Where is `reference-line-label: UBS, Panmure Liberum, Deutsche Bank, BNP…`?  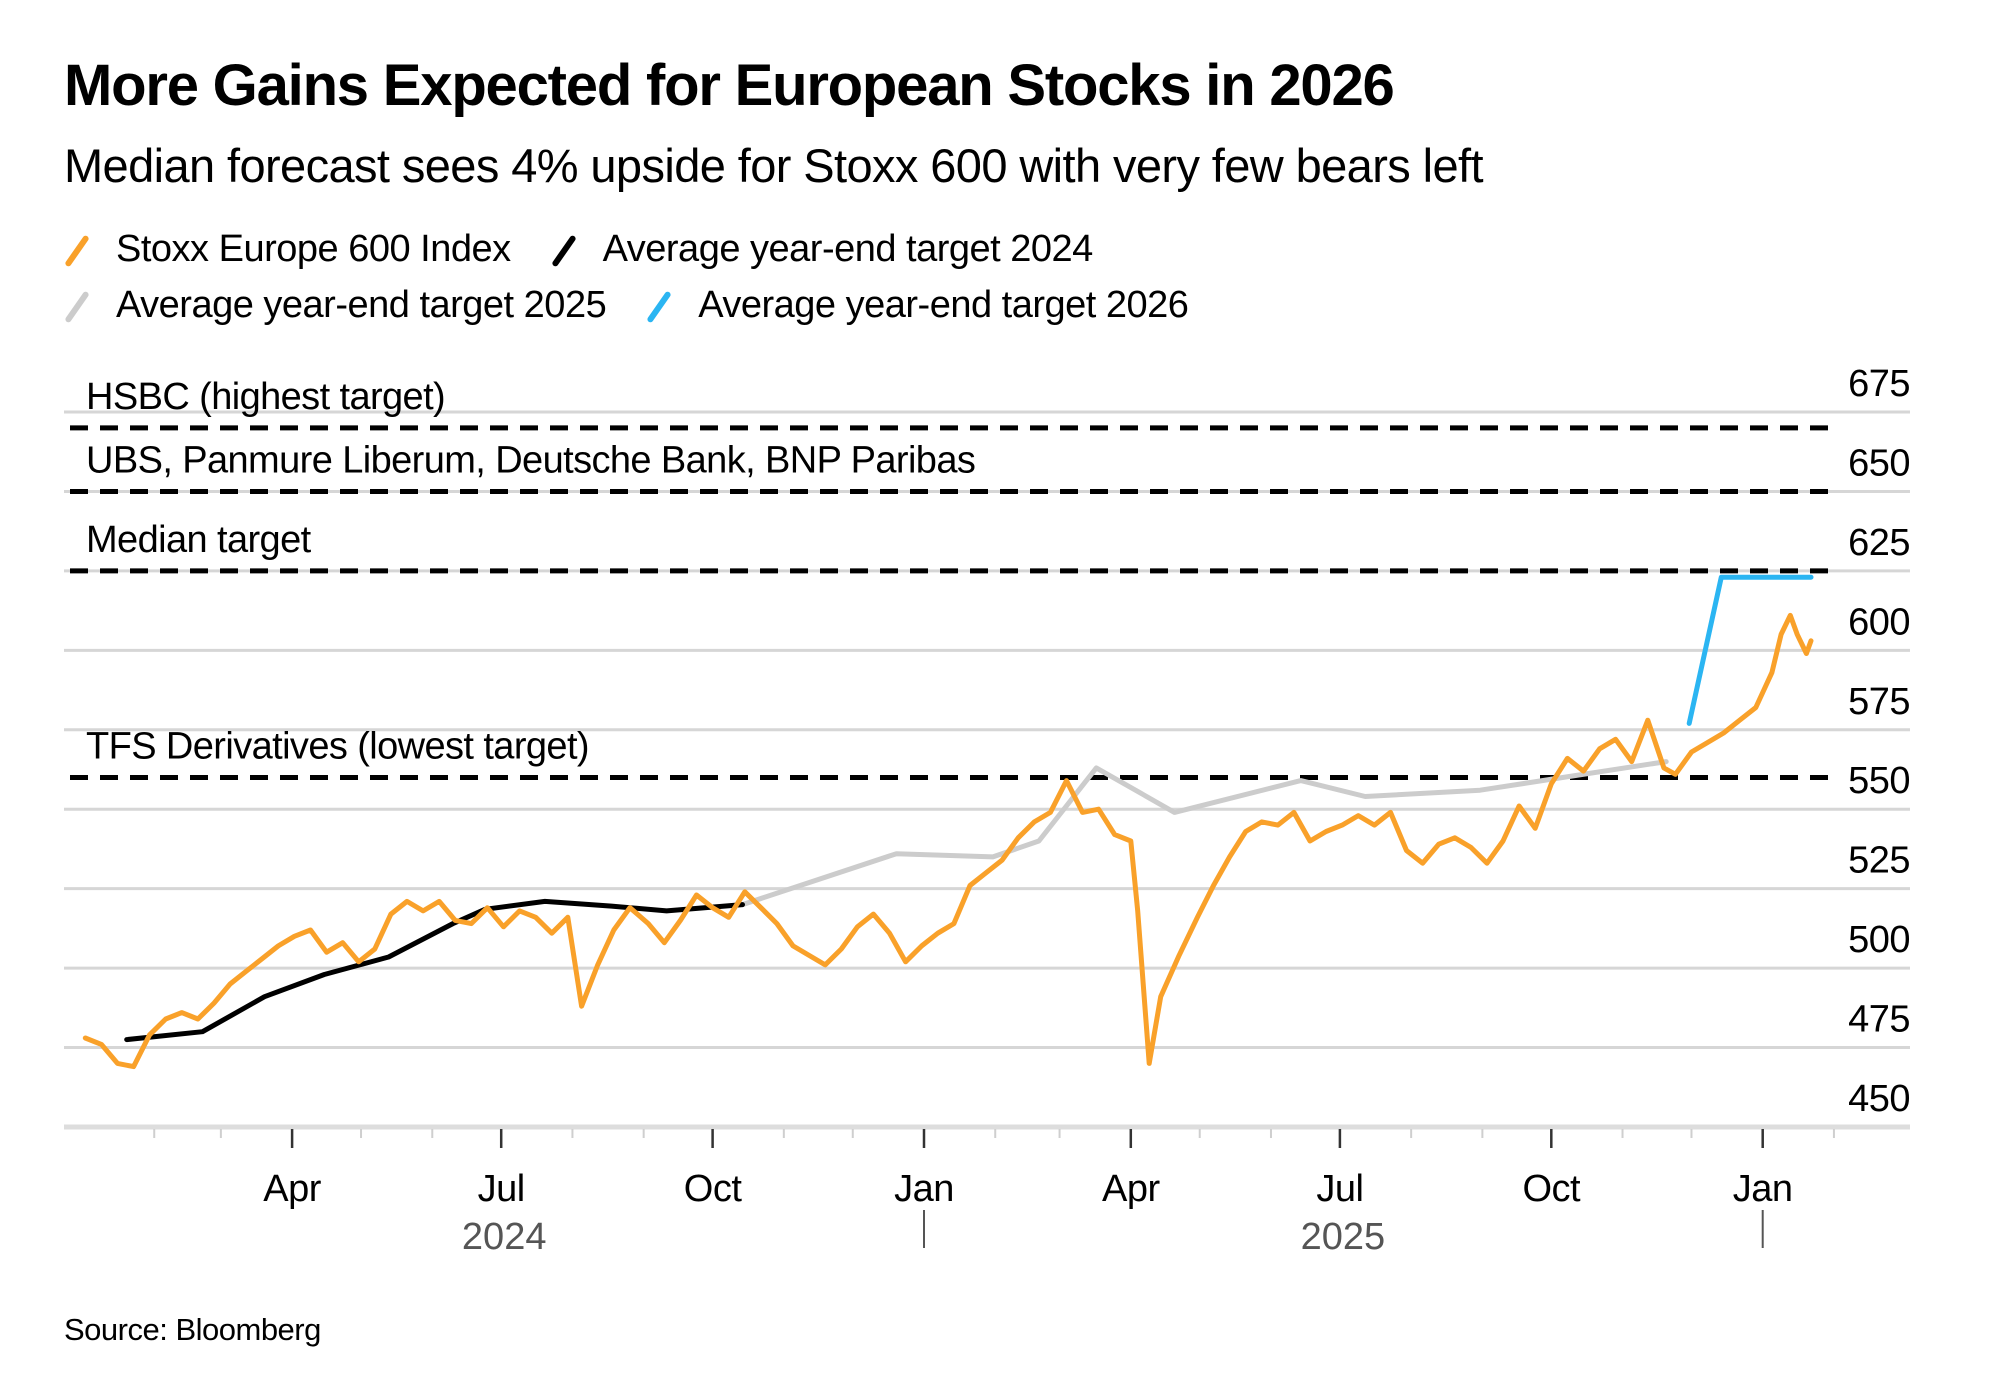
reference-line-label: UBS, Panmure Liberum, Deutsche Bank, BNP… is located at coordinates (530, 460).